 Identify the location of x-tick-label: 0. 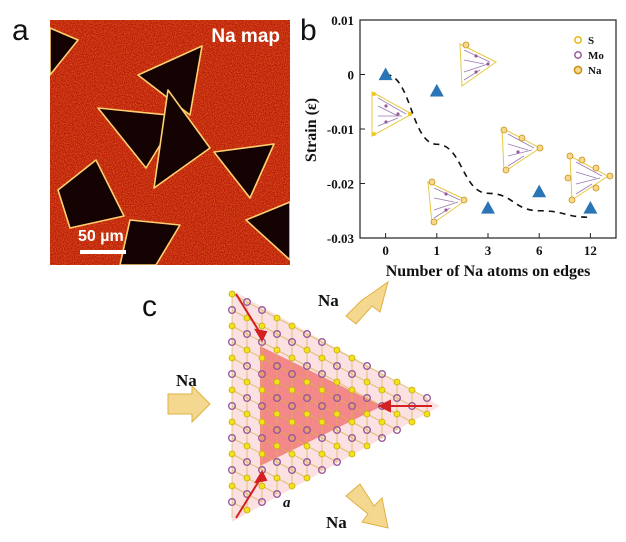
(385, 250).